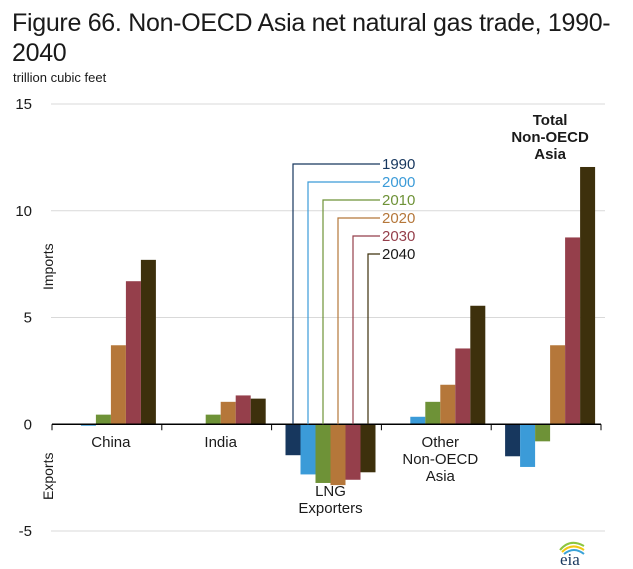 Image resolution: width=633 pixels, height=569 pixels. What do you see at coordinates (550, 120) in the screenshot?
I see `category-label: Total` at bounding box center [550, 120].